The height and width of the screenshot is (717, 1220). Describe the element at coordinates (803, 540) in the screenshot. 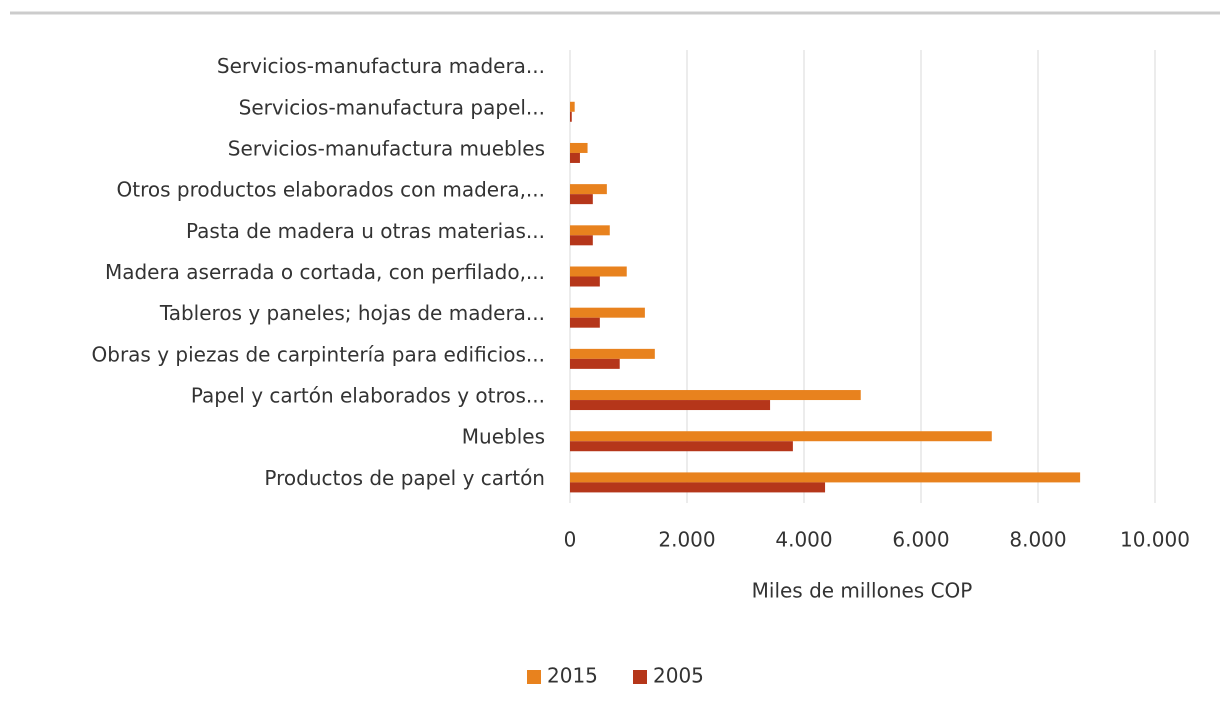

I see `x-tick-label: 4.000` at that location.